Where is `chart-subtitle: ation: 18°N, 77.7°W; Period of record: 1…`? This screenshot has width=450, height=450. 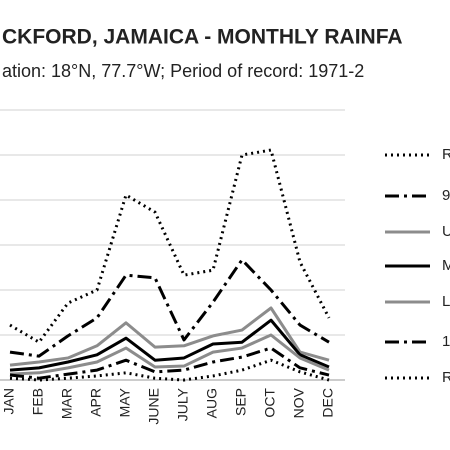
chart-subtitle: ation: 18°N, 77.7°W; Period of record: 1… is located at coordinates (183, 71).